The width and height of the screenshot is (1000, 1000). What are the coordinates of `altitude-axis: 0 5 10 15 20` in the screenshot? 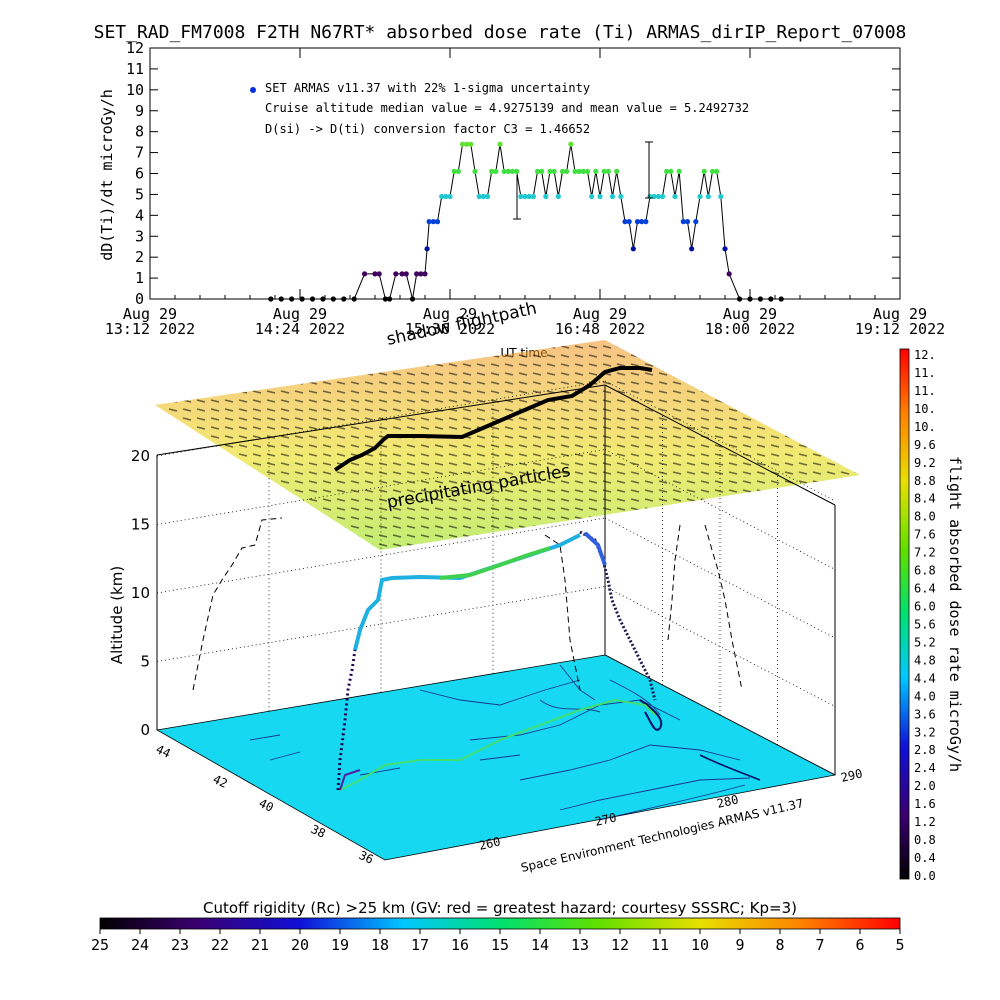 It's located at (140, 593).